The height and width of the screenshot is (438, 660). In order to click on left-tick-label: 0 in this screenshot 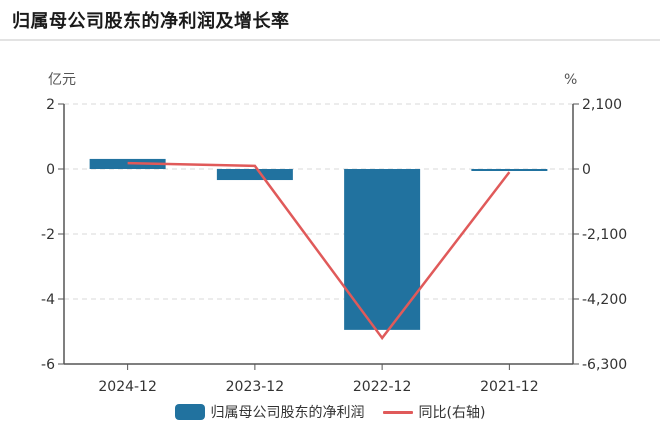, I will do `click(50, 170)`.